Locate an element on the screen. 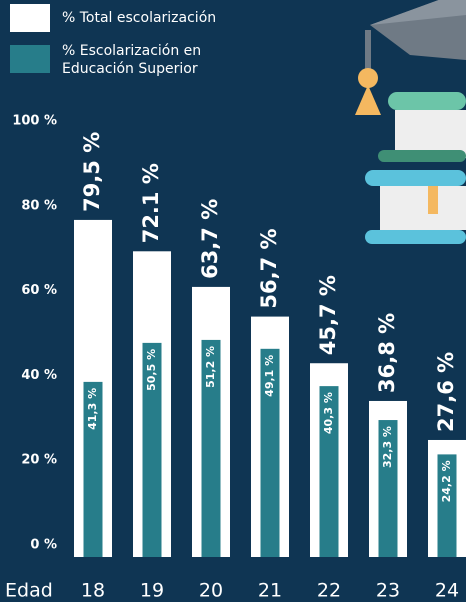 The width and height of the screenshot is (466, 602). y-tick-label: 0 % is located at coordinates (43, 545).